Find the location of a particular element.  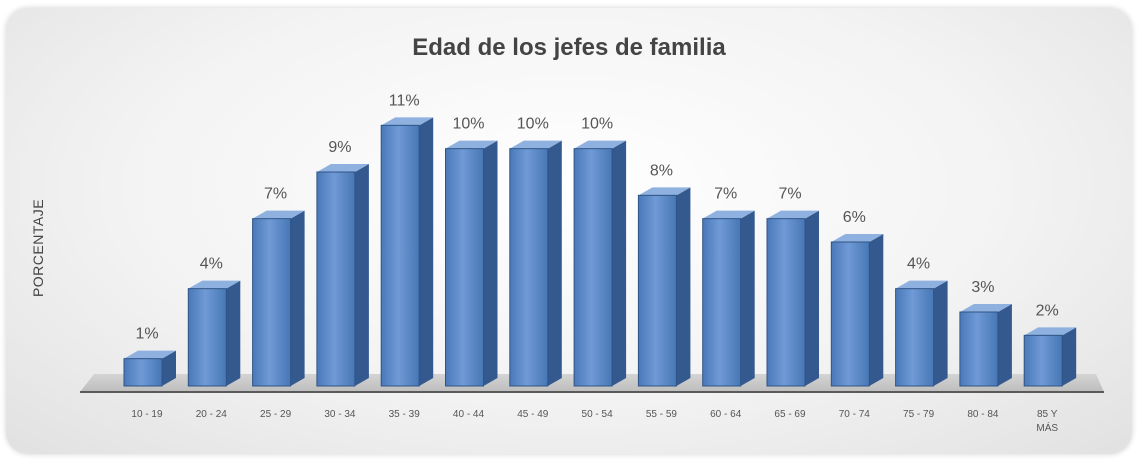

x-tick-label: 45 - 49 is located at coordinates (533, 414).